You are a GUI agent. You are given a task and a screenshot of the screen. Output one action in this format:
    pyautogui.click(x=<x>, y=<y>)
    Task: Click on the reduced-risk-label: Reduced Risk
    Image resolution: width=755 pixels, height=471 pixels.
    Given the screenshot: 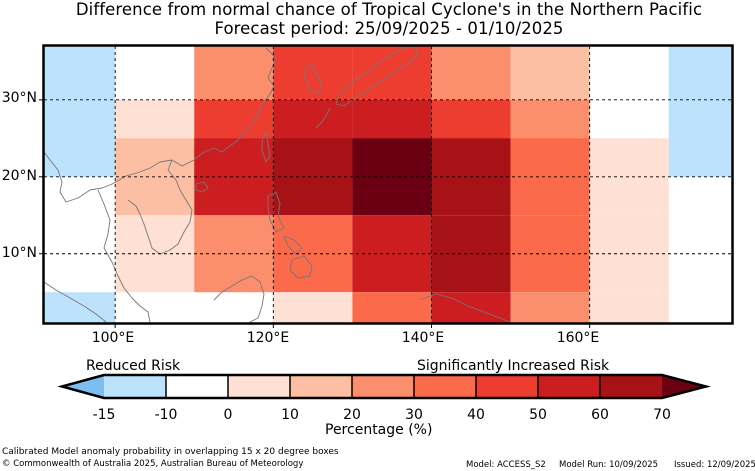 What is the action you would take?
    pyautogui.click(x=133, y=366)
    